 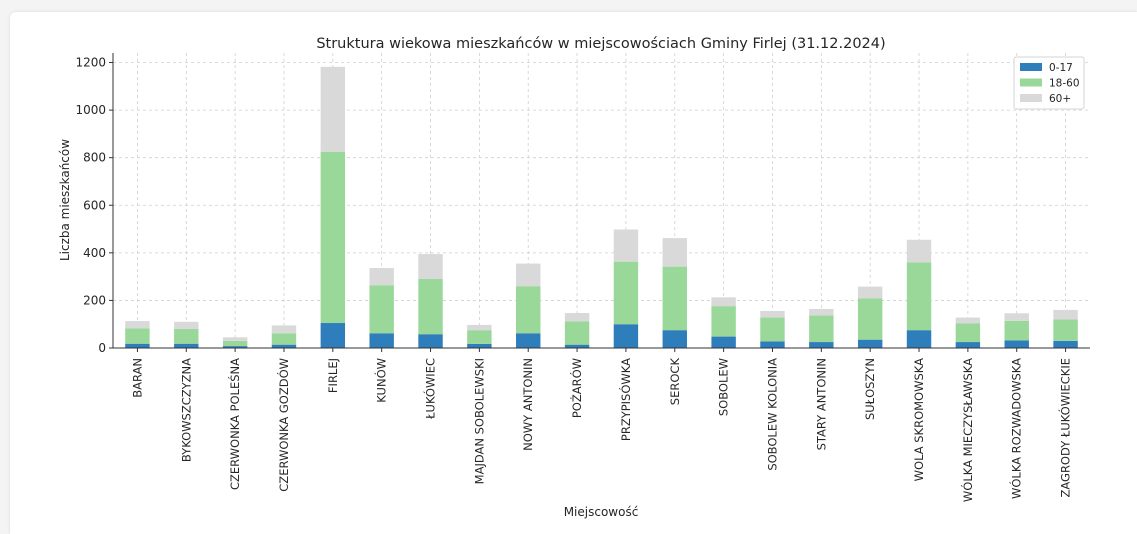 What do you see at coordinates (1016, 428) in the screenshot?
I see `x-tick-label: WÓLKA ROZWADOWSKA` at bounding box center [1016, 428].